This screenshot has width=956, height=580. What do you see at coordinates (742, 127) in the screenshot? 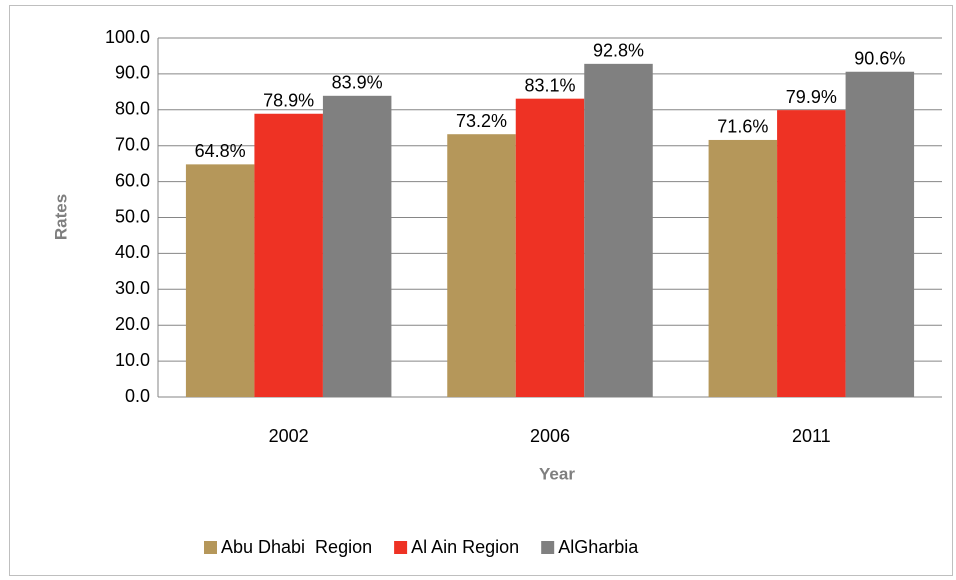
I see `data-label: 71.6%` at bounding box center [742, 127].